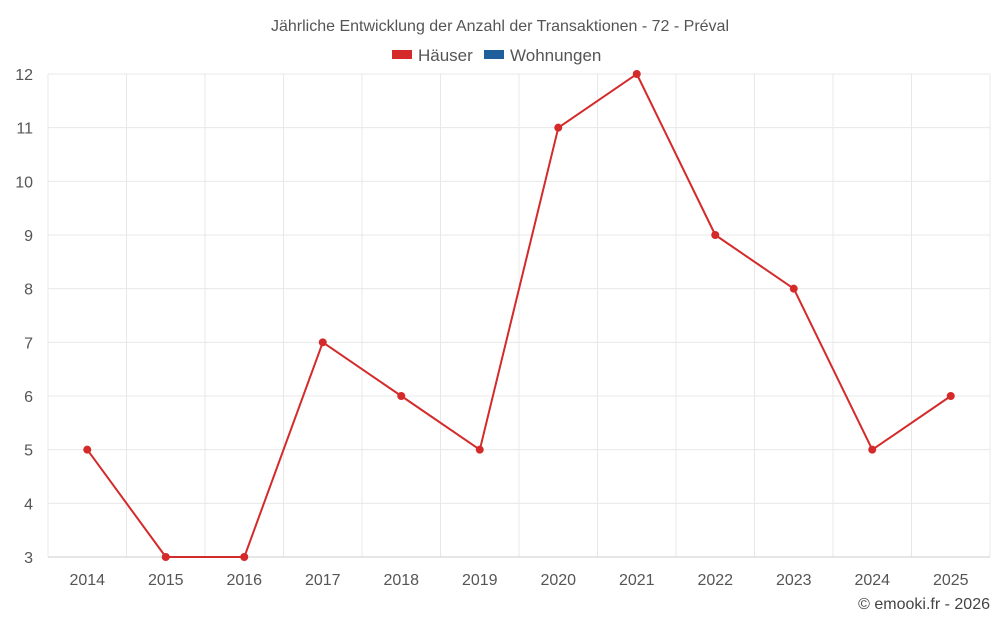 Image resolution: width=1000 pixels, height=625 pixels. I want to click on legend-swatch-wohnungen, so click(494, 54).